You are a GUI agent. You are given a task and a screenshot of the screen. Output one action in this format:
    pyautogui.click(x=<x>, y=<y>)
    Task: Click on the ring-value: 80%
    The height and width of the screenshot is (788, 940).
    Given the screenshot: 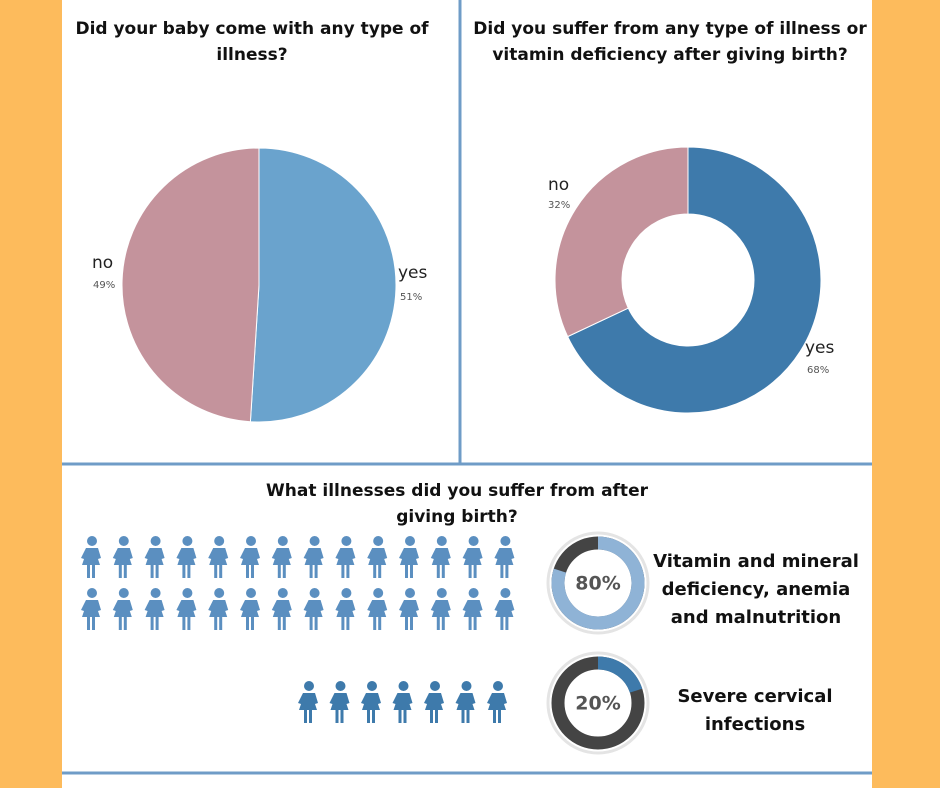 What is the action you would take?
    pyautogui.click(x=597, y=584)
    